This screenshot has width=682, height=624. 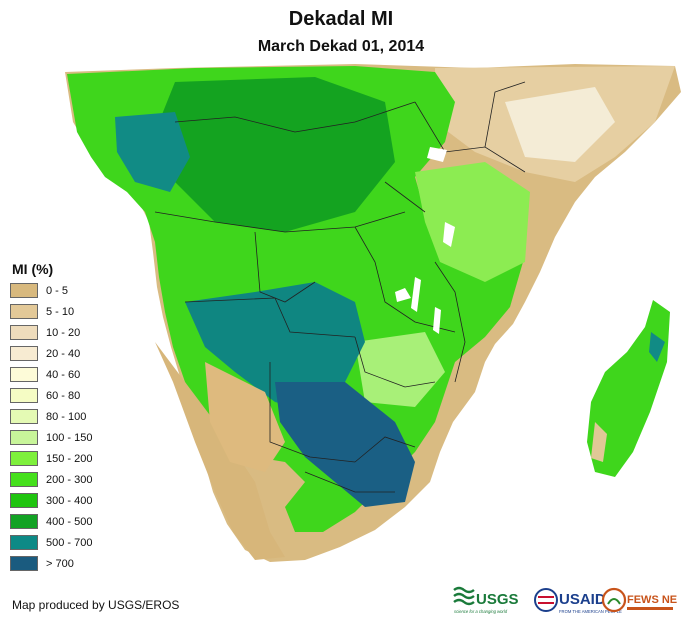 I want to click on legend-item: 5 - 10, so click(x=42, y=311).